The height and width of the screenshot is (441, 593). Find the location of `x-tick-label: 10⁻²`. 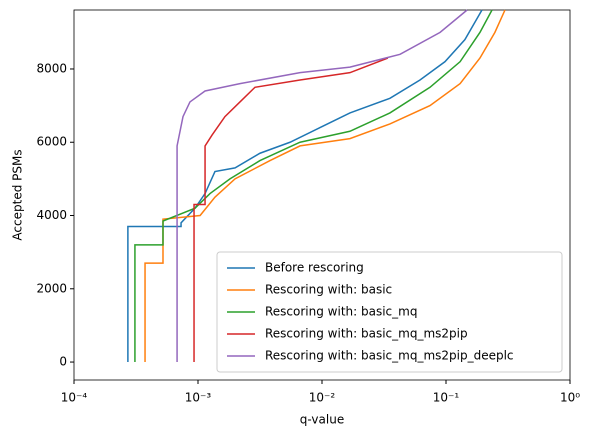

x-tick-label: 10⁻² is located at coordinates (322, 398).